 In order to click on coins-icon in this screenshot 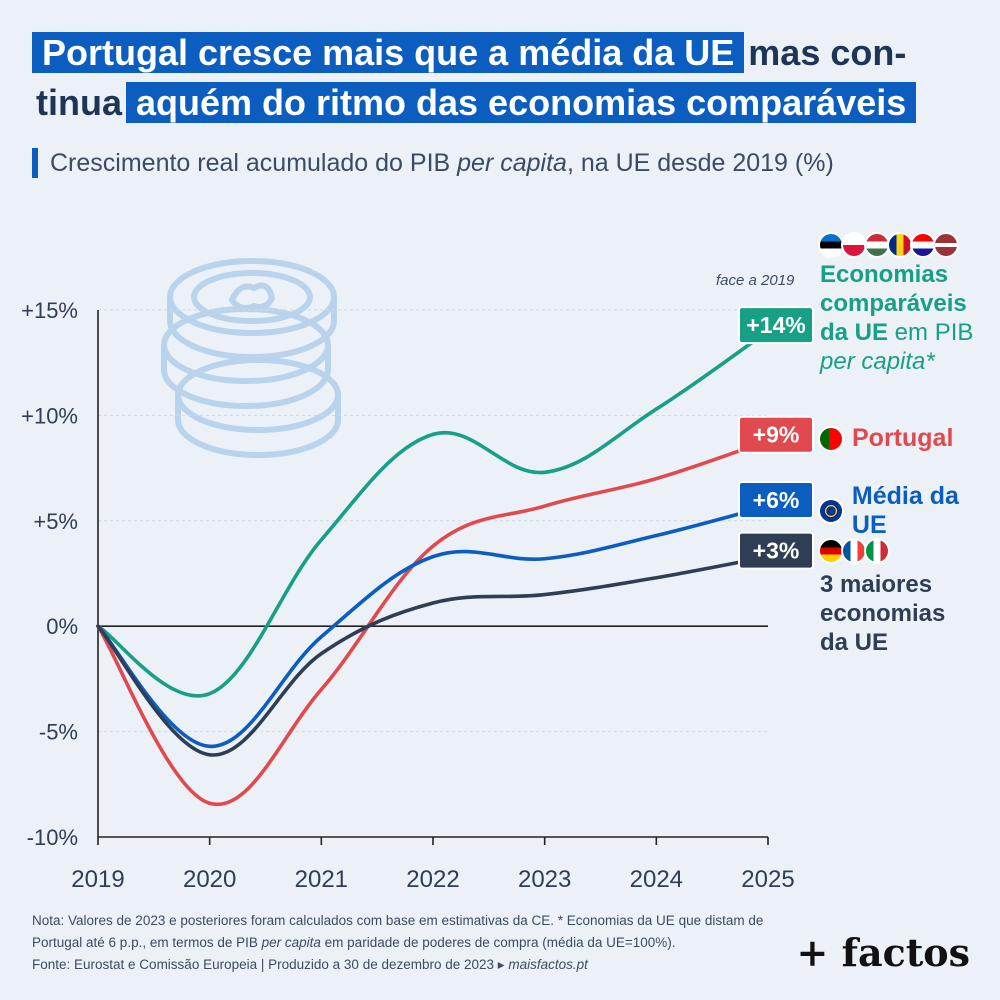, I will do `click(251, 358)`.